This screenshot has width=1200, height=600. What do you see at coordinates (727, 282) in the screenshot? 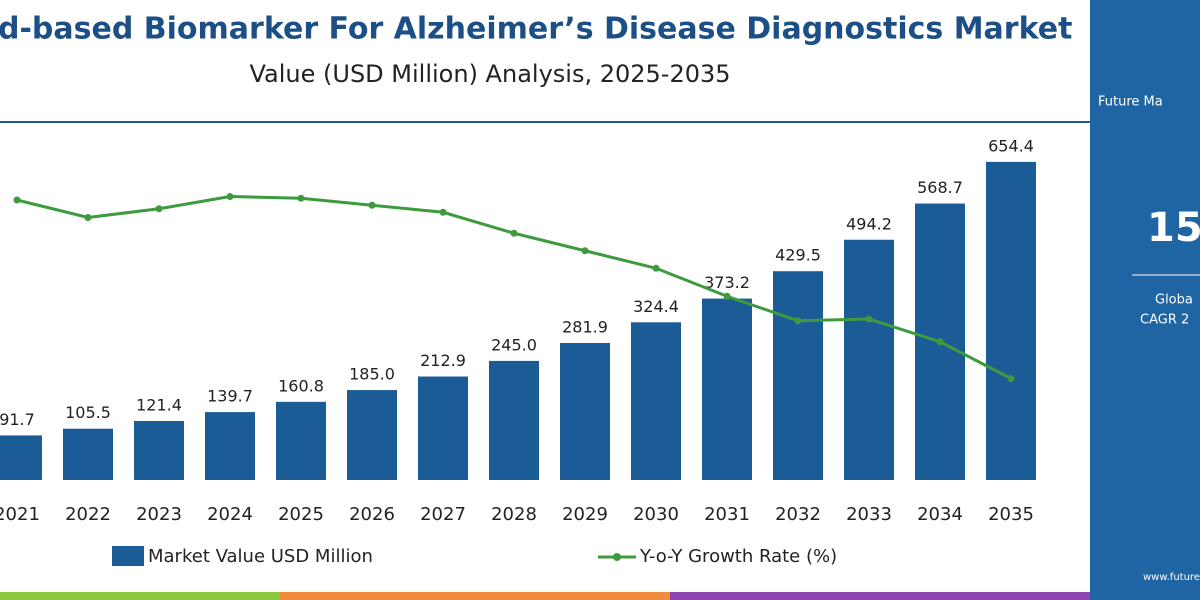
I see `value-label: 373.2` at bounding box center [727, 282].